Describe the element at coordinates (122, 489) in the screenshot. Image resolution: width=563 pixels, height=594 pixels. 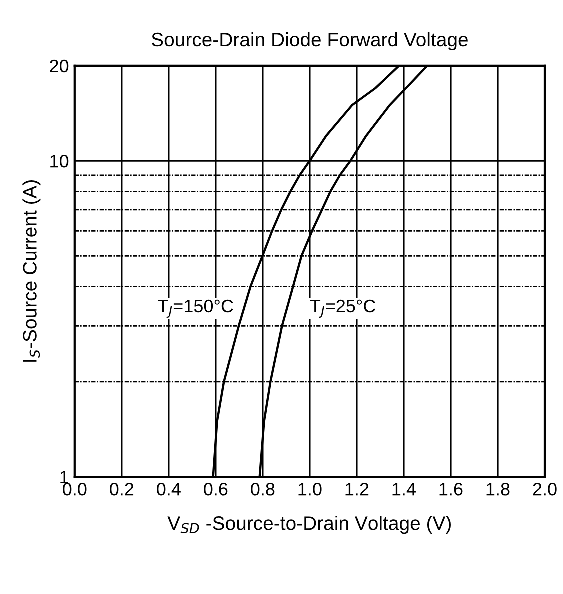
I see `x-tick-label: 0.2` at that location.